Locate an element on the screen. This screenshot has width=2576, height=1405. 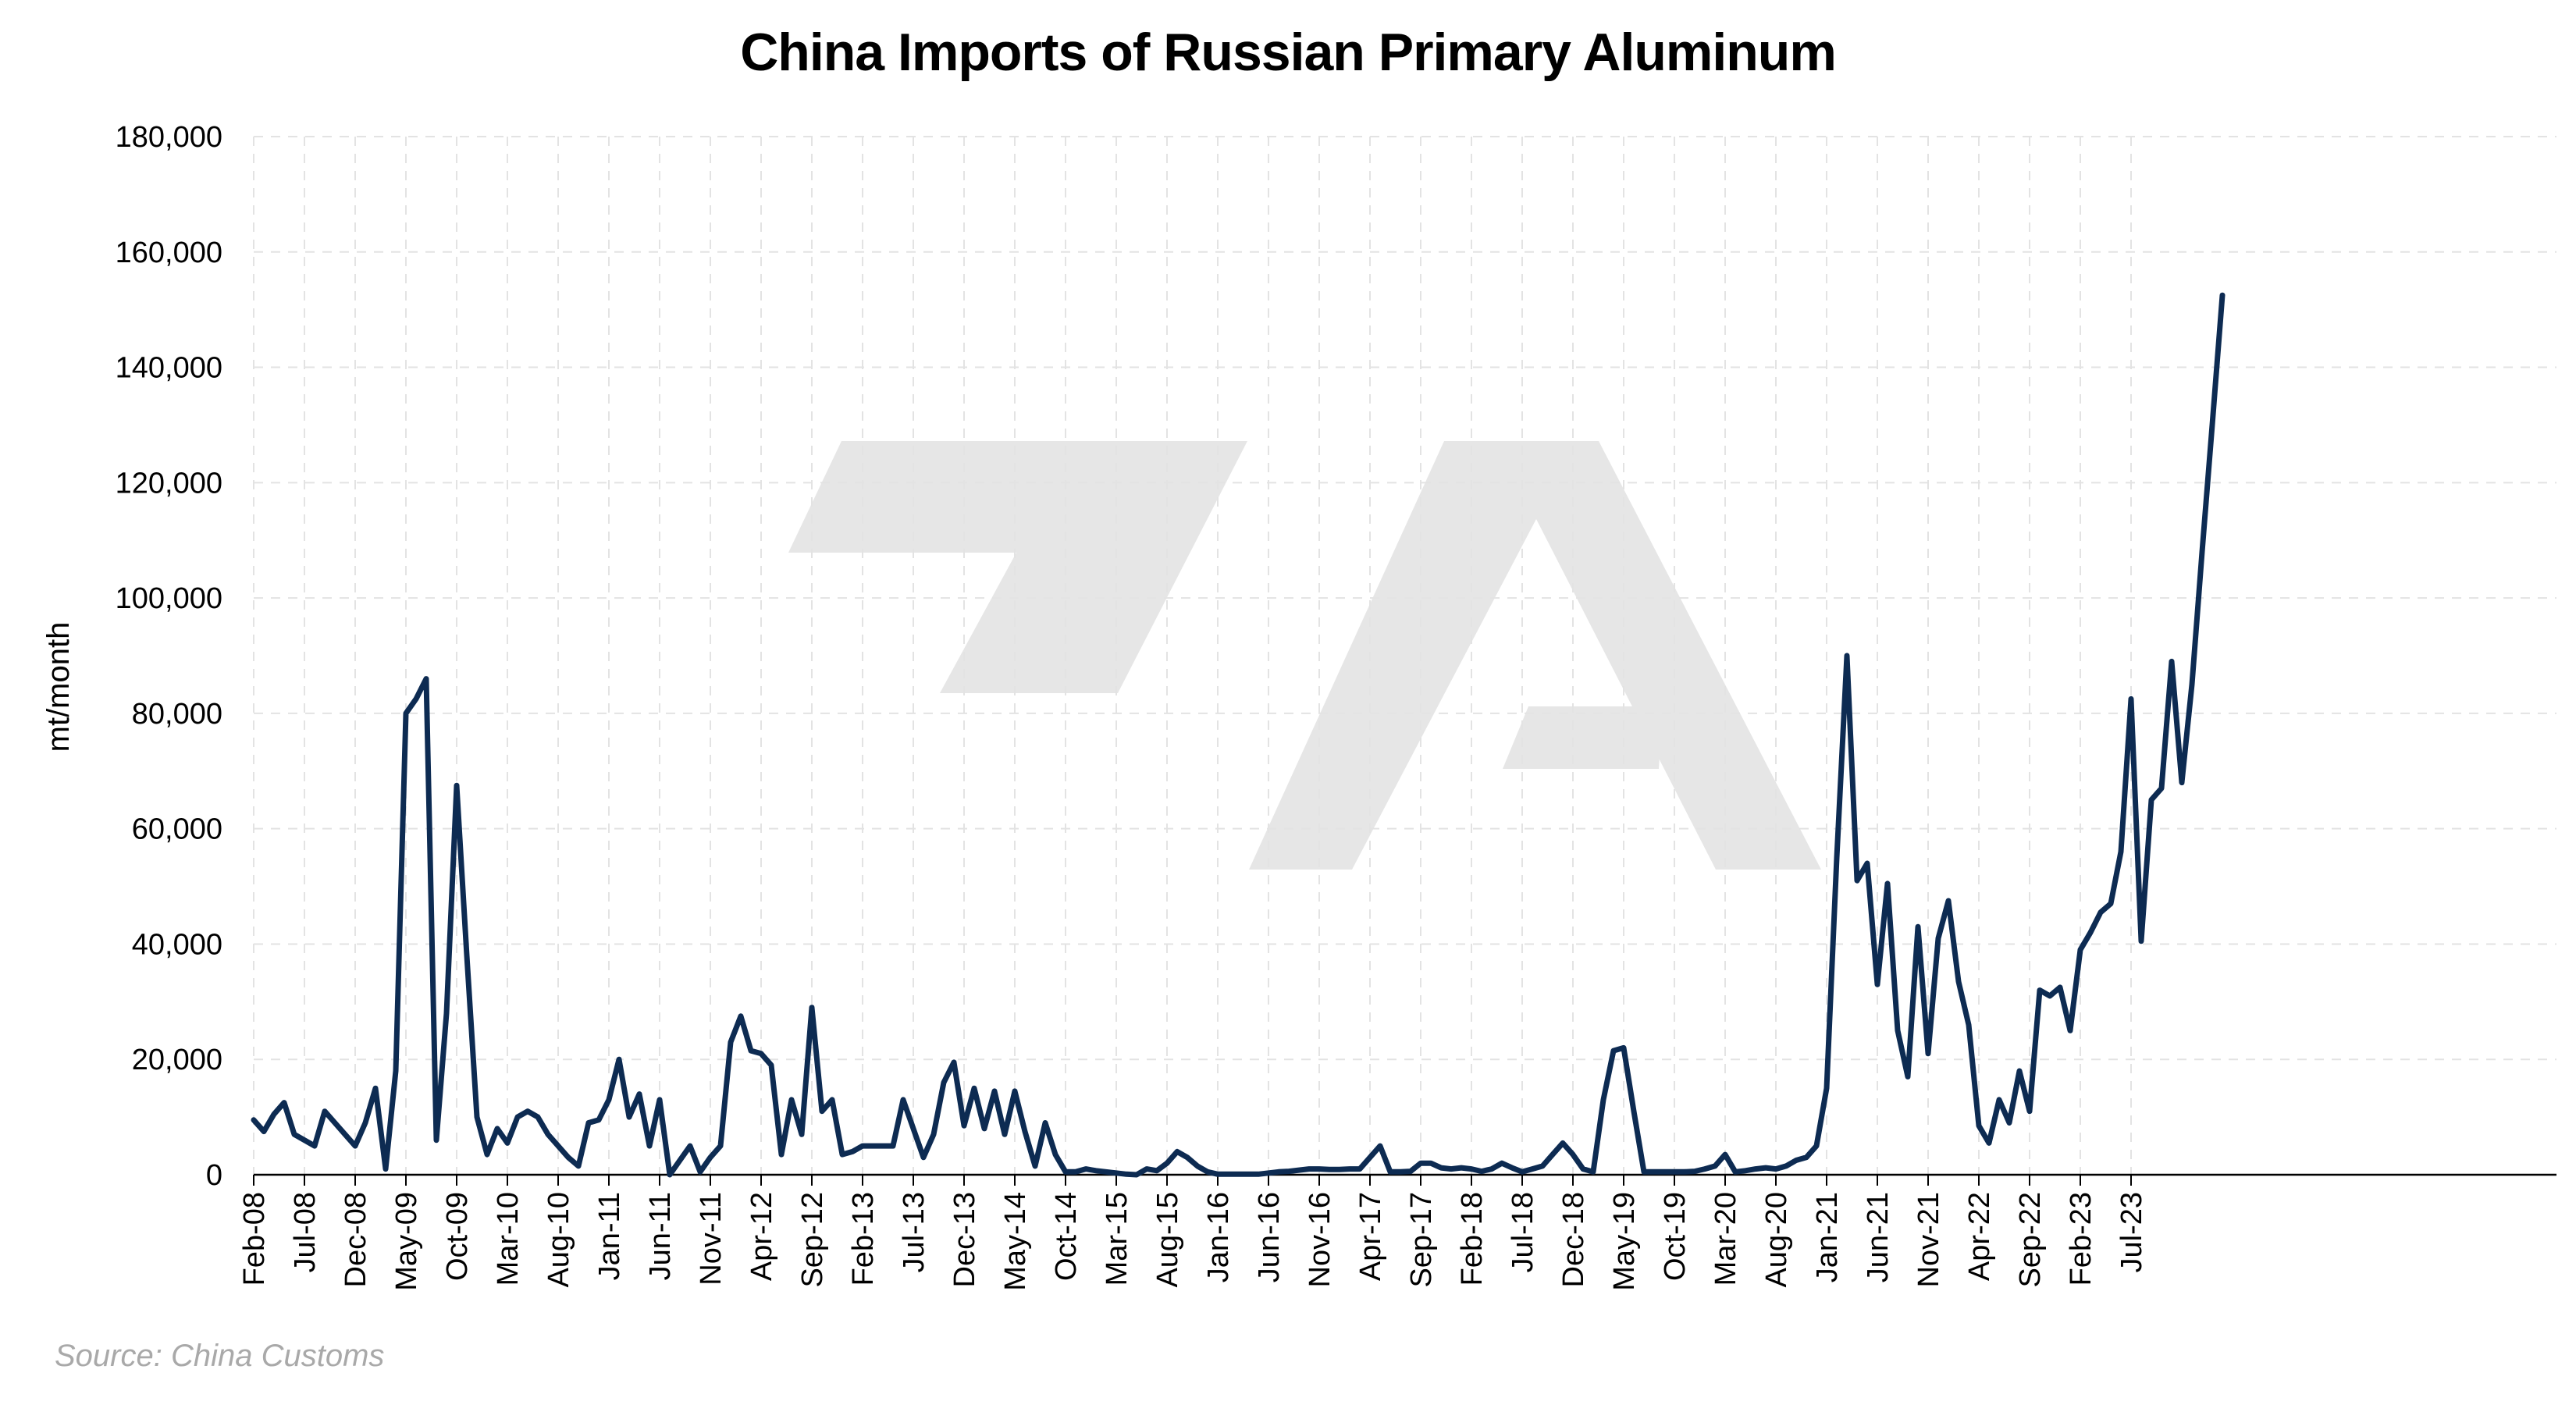
x-tick-label: Sep-17 is located at coordinates (1421, 1240).